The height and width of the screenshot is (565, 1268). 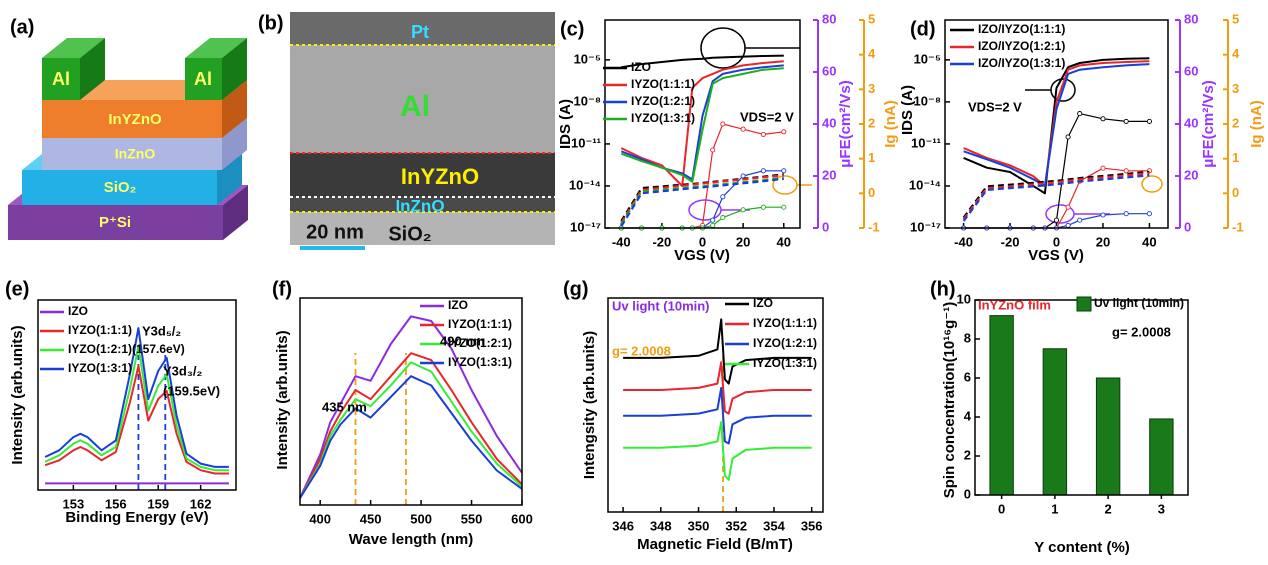 I want to click on axis-title: Spin concentration(10¹⁶g⁻¹), so click(x=949, y=400).